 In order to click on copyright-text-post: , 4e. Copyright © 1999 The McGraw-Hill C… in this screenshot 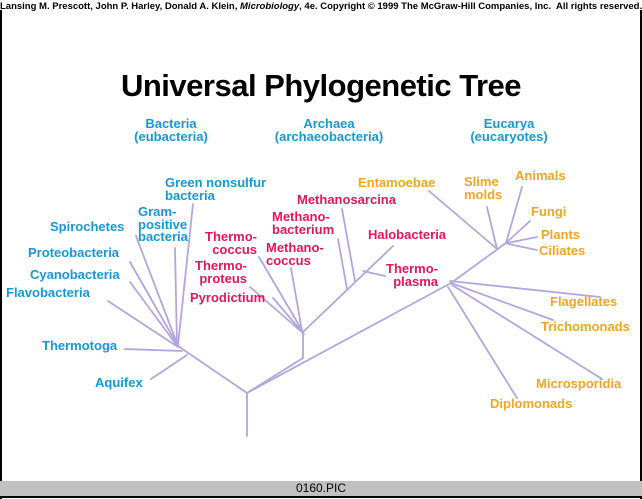, I will do `click(470, 6)`.